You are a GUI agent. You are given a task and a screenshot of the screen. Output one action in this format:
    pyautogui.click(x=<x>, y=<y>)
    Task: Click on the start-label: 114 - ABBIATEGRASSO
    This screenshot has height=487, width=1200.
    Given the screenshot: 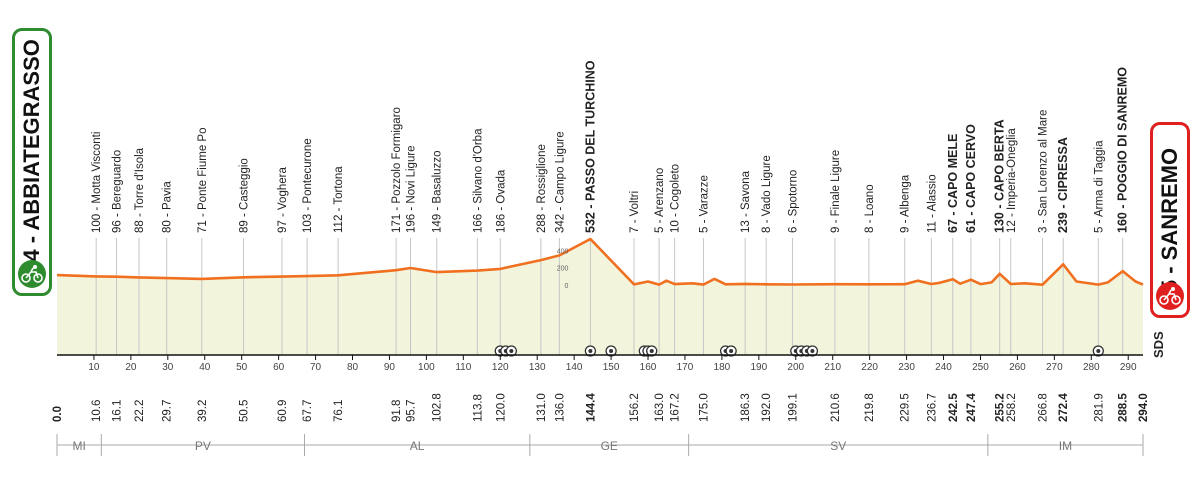 What is the action you would take?
    pyautogui.click(x=31, y=162)
    